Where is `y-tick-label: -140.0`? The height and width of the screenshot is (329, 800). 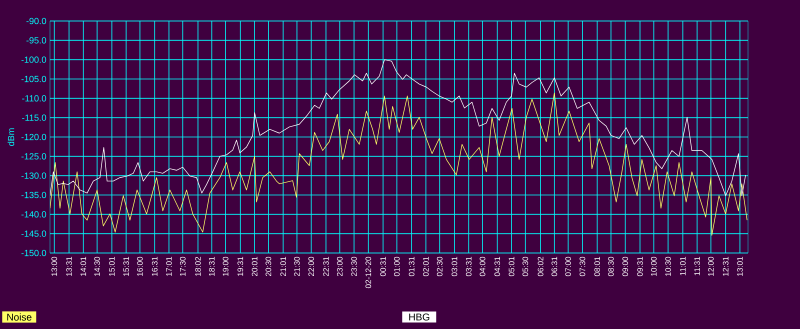 y-tick-label: -140.0 is located at coordinates (33, 214).